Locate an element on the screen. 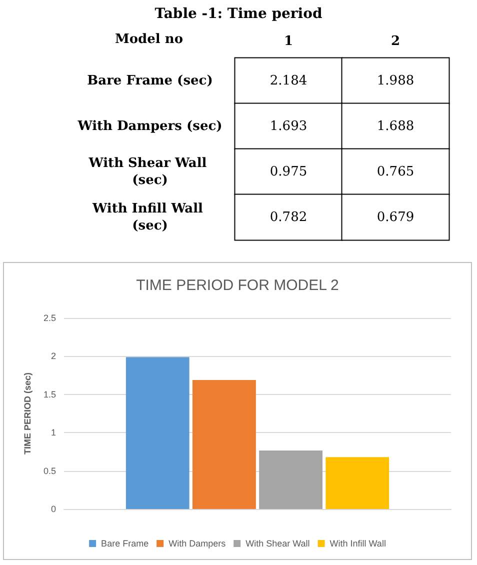 Image resolution: width=477 pixels, height=565 pixels. data-label: 1.988 is located at coordinates (395, 80).